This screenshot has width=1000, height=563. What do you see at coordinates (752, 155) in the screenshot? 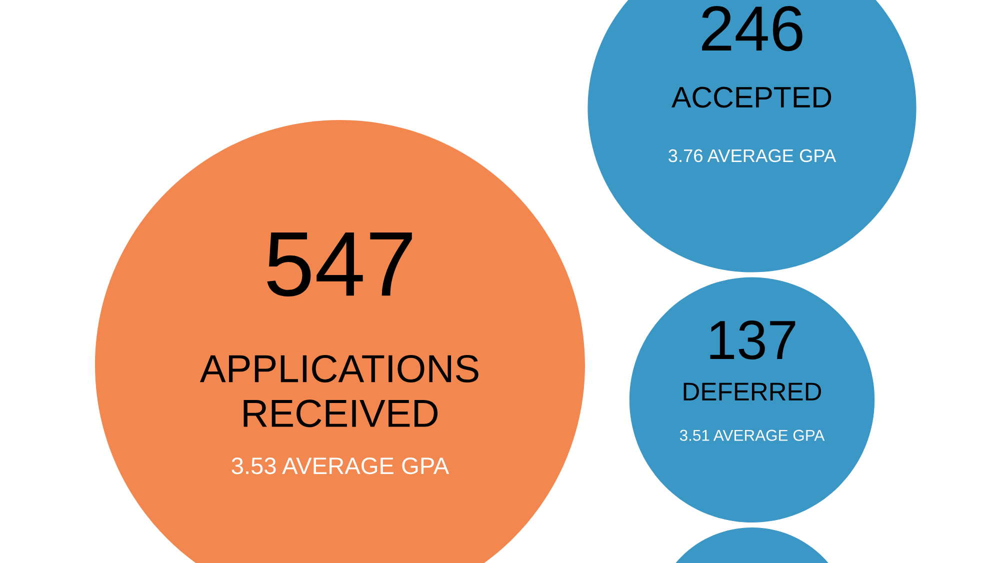
I see `text: 3.76 AVERAGE GPA` at bounding box center [752, 155].